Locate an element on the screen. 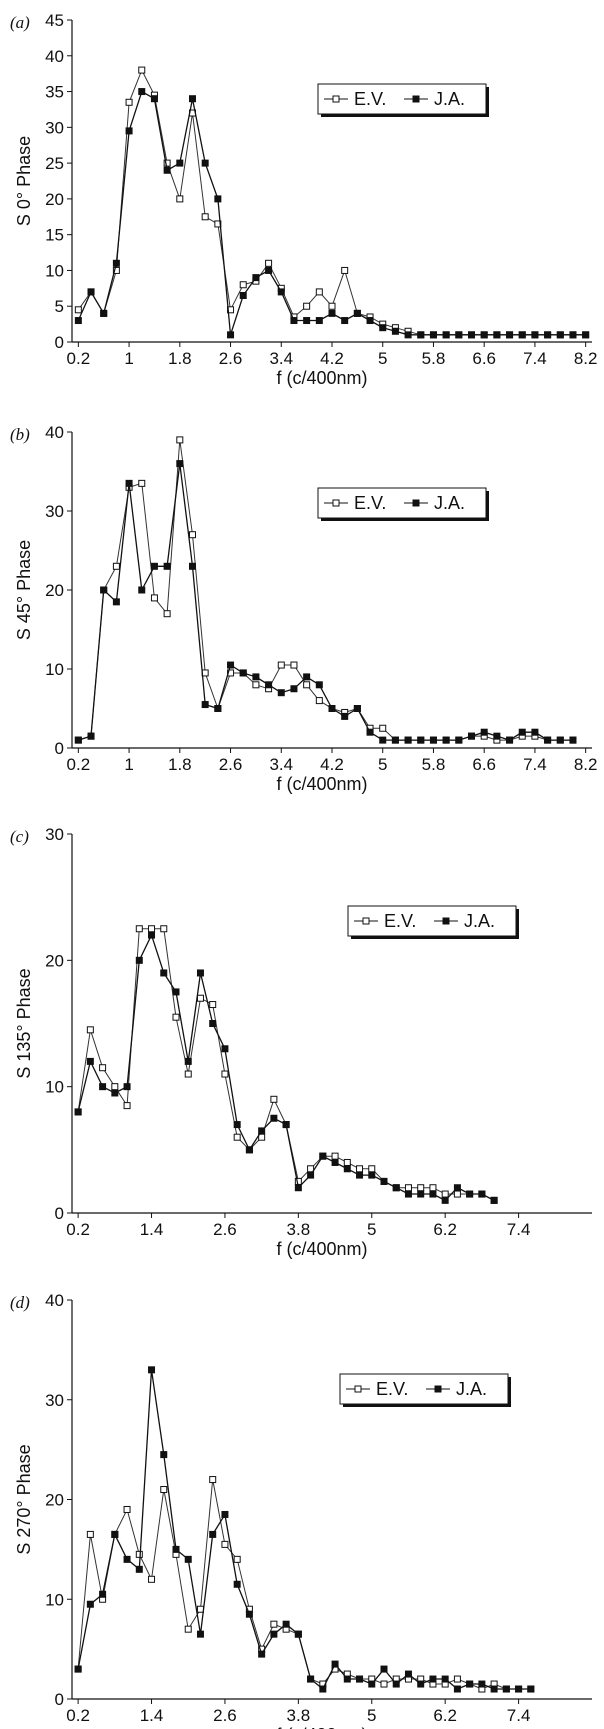 The height and width of the screenshot is (1729, 604). x-tick-label: 1.8 is located at coordinates (180, 358).